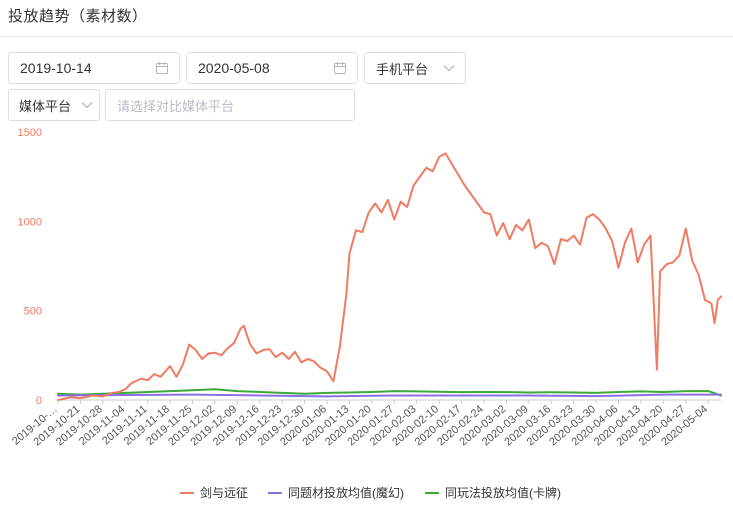 The height and width of the screenshot is (508, 733). I want to click on legend-item-series-3: 同玩法投放均值(卡牌), so click(493, 492).